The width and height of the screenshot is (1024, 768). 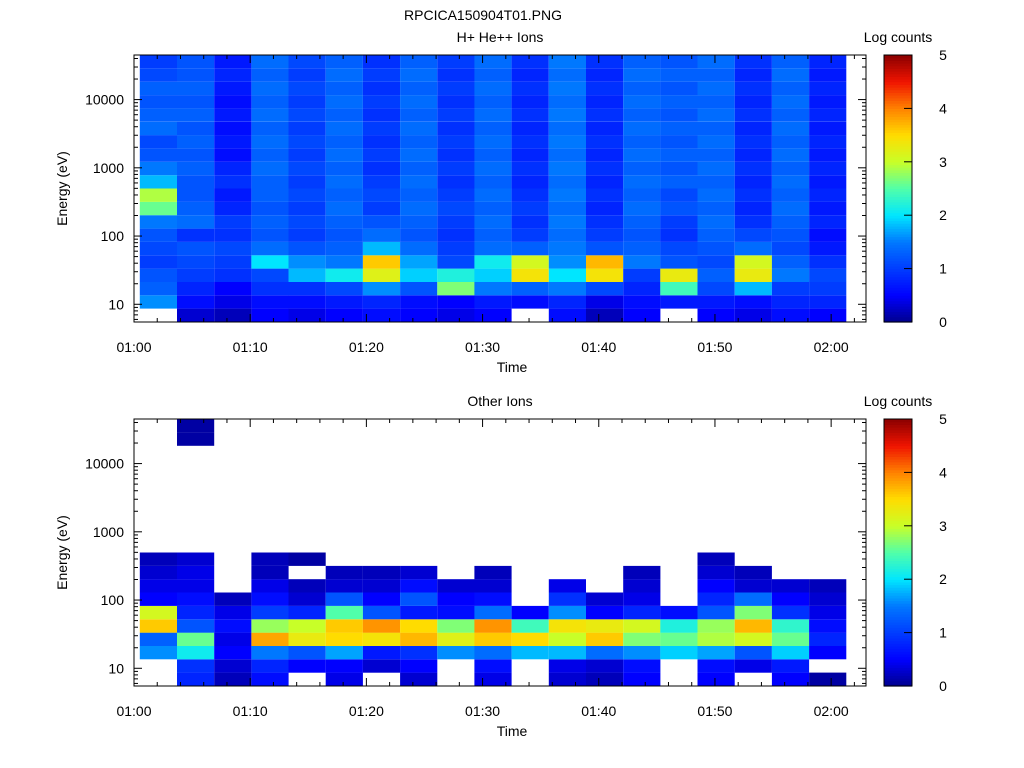 I want to click on x-tick-label: 01:50, so click(x=714, y=347).